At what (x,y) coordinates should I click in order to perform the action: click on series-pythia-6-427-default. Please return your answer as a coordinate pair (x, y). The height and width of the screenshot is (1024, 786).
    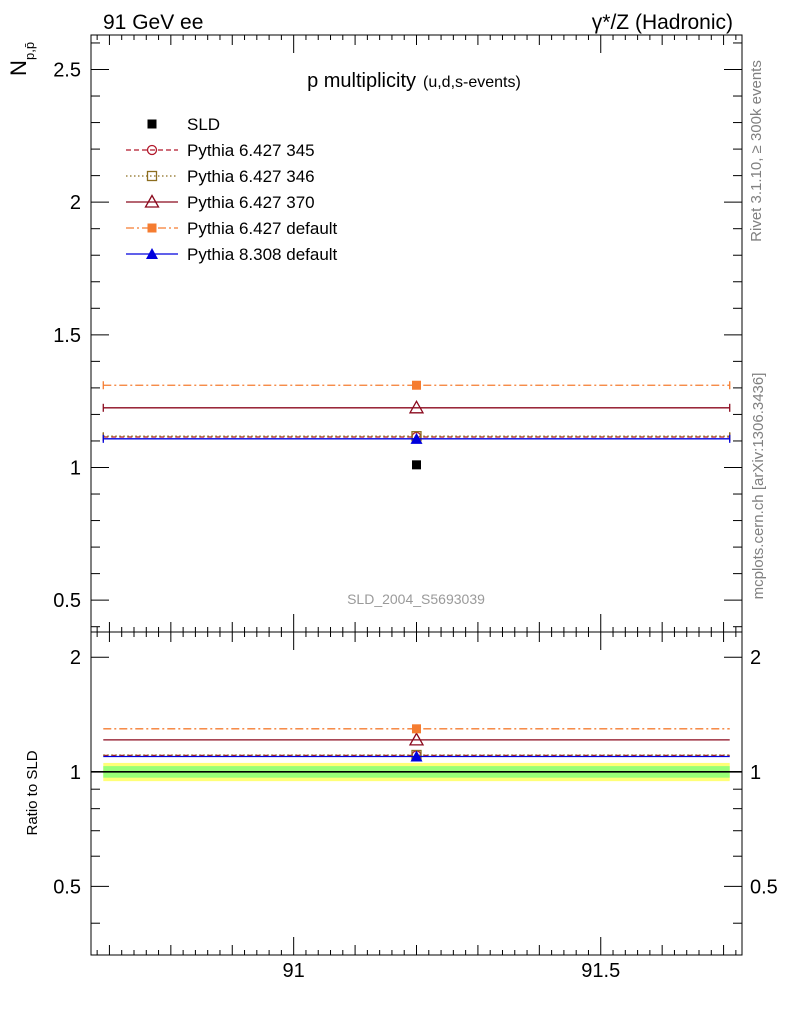
    Looking at the image, I should click on (416, 385).